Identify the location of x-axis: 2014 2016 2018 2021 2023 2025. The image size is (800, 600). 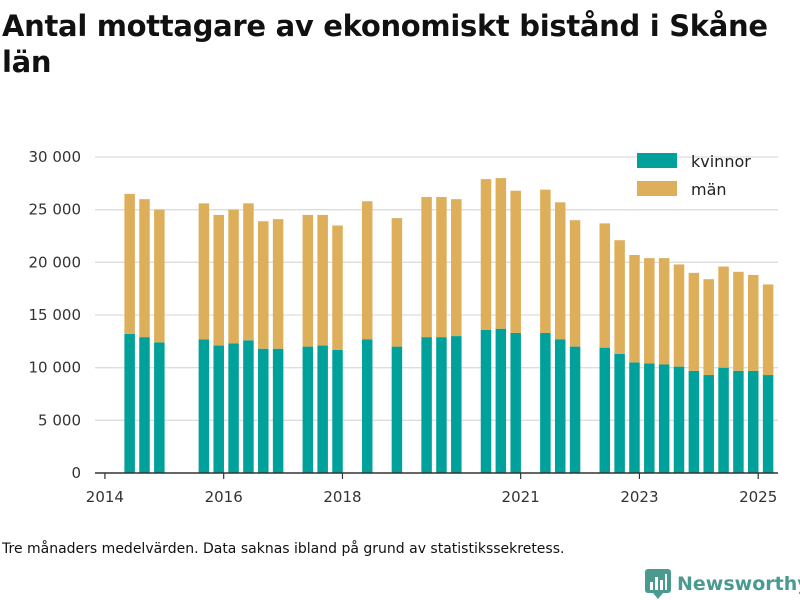
(432, 489).